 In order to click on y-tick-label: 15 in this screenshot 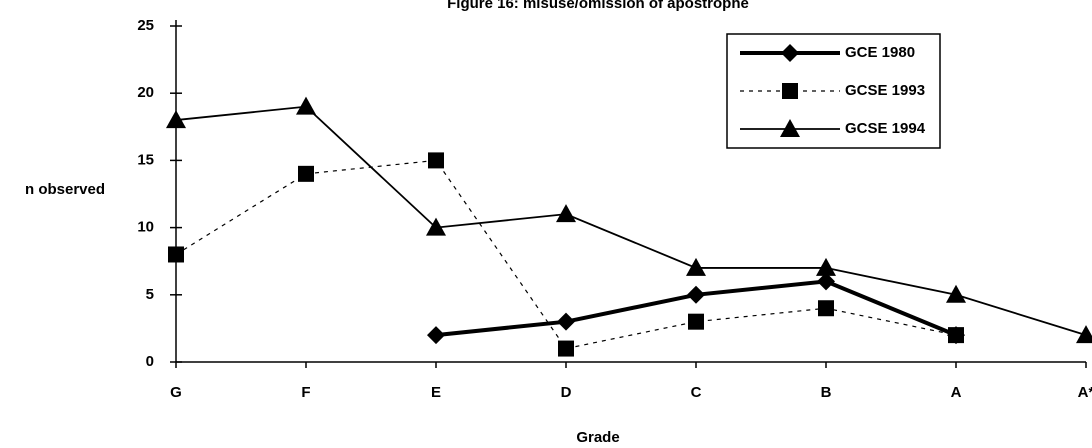, I will do `click(145, 159)`.